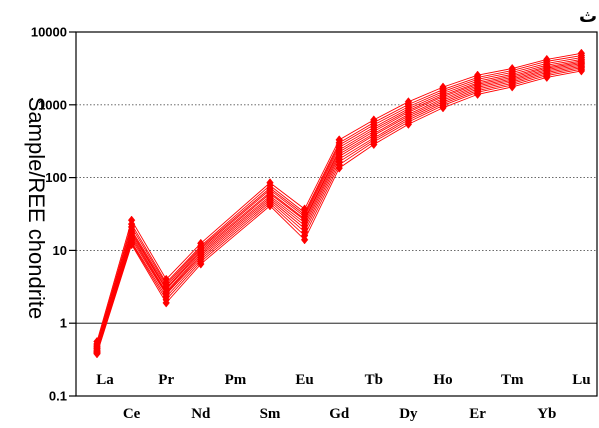 The height and width of the screenshot is (428, 599). Describe the element at coordinates (36, 208) in the screenshot. I see `y-axis-label: Sample/REE chondrite` at that location.